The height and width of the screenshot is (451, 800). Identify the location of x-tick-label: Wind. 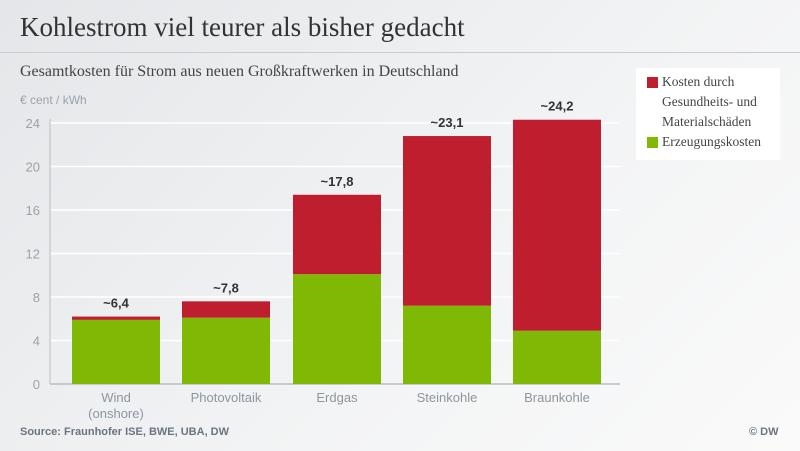
(116, 397).